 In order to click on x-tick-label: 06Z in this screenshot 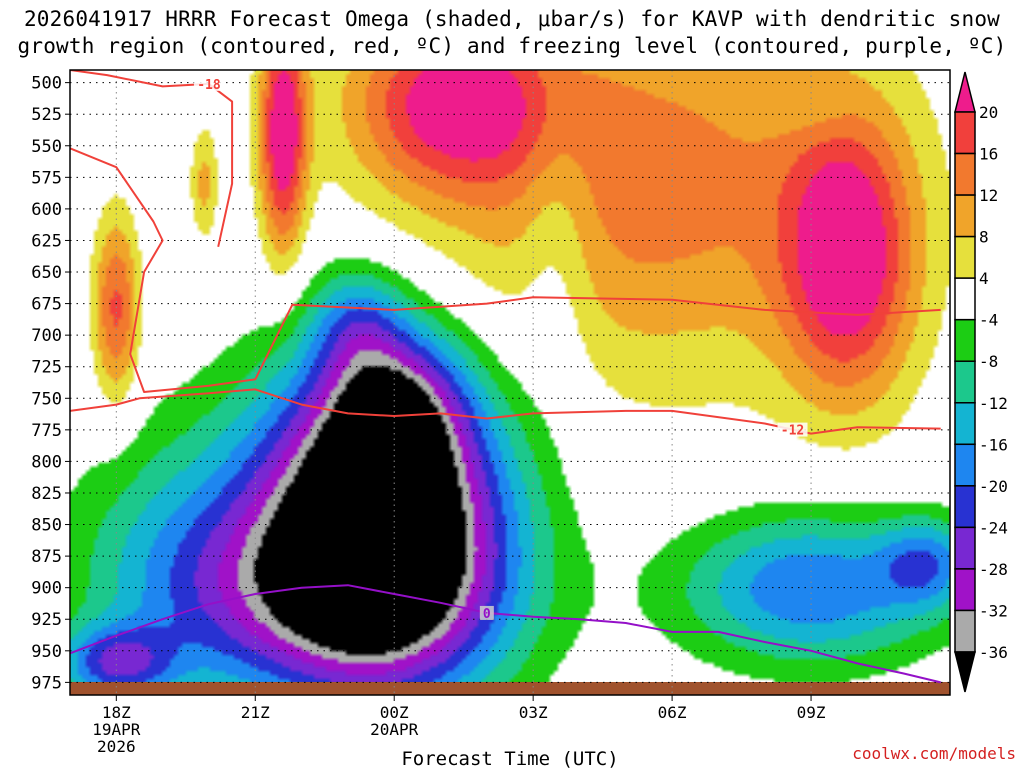, I will do `click(672, 712)`.